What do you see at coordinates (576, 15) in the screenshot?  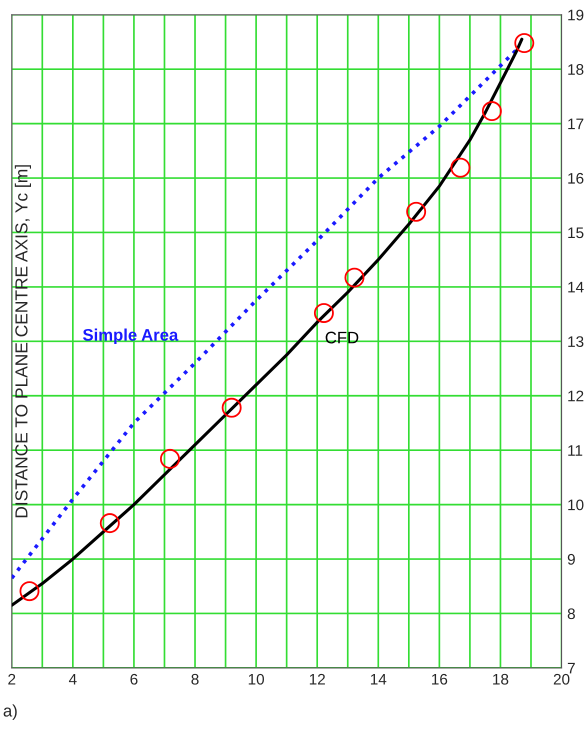 I see `y-tick-label: 19` at bounding box center [576, 15].